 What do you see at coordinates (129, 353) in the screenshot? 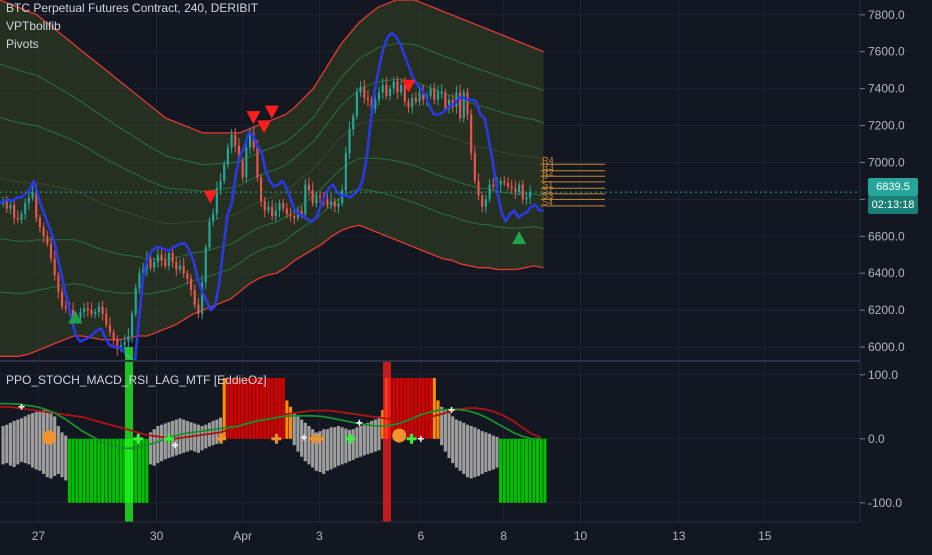
I see `highlight-bar-main` at bounding box center [129, 353].